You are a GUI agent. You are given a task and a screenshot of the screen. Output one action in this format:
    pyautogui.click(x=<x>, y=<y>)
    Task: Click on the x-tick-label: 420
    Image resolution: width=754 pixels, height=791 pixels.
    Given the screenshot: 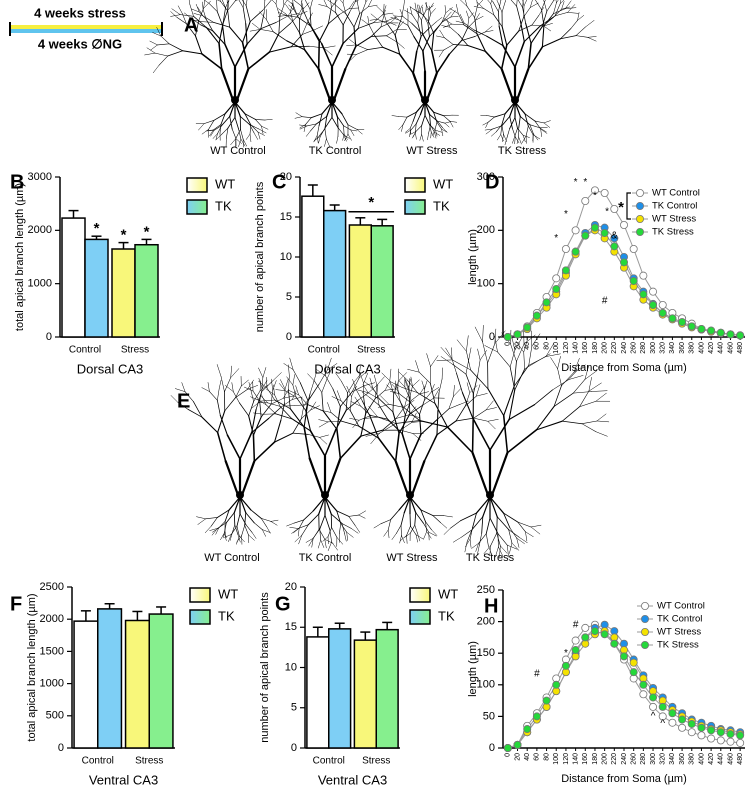 What is the action you would take?
    pyautogui.click(x=711, y=759)
    